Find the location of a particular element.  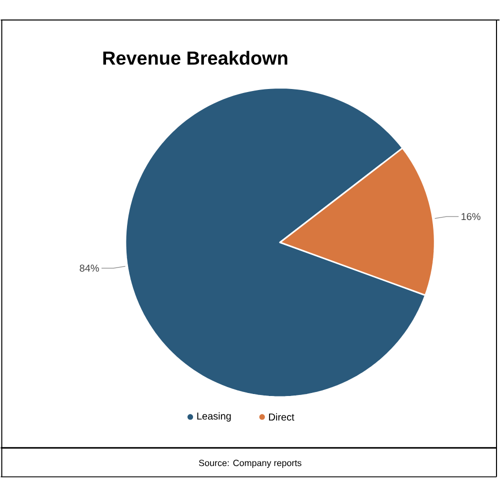

chart-title: Revenue Breakdown is located at coordinates (195, 58).